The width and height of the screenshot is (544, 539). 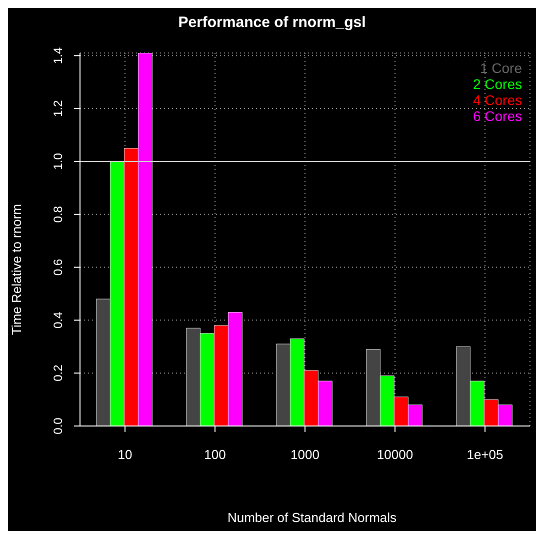 What do you see at coordinates (272, 22) in the screenshot?
I see `chart-title: Performance of rnorm_gsl` at bounding box center [272, 22].